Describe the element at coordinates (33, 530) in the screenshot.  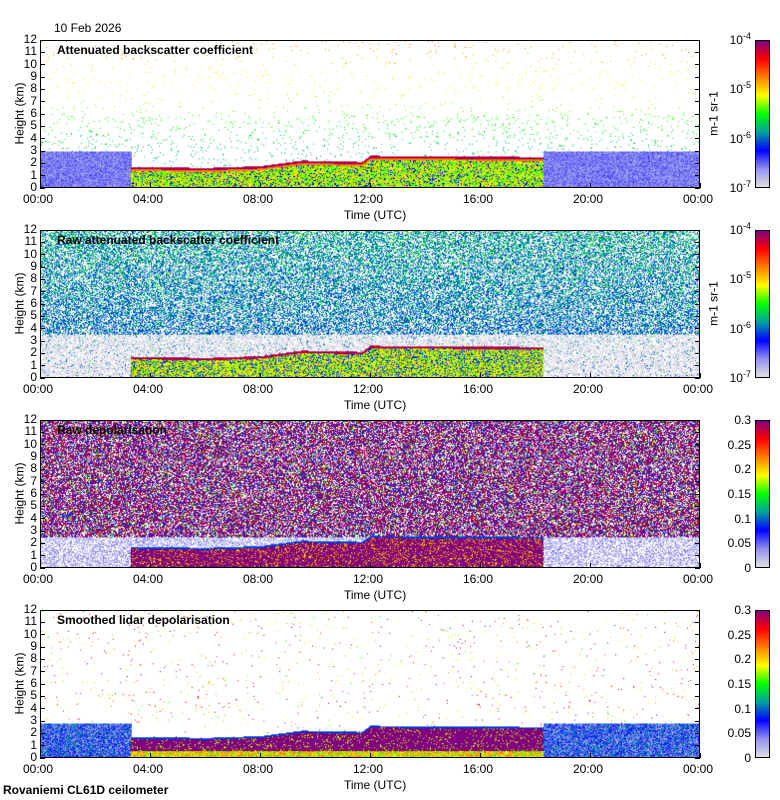
I see `y-tick-label: 3` at that location.